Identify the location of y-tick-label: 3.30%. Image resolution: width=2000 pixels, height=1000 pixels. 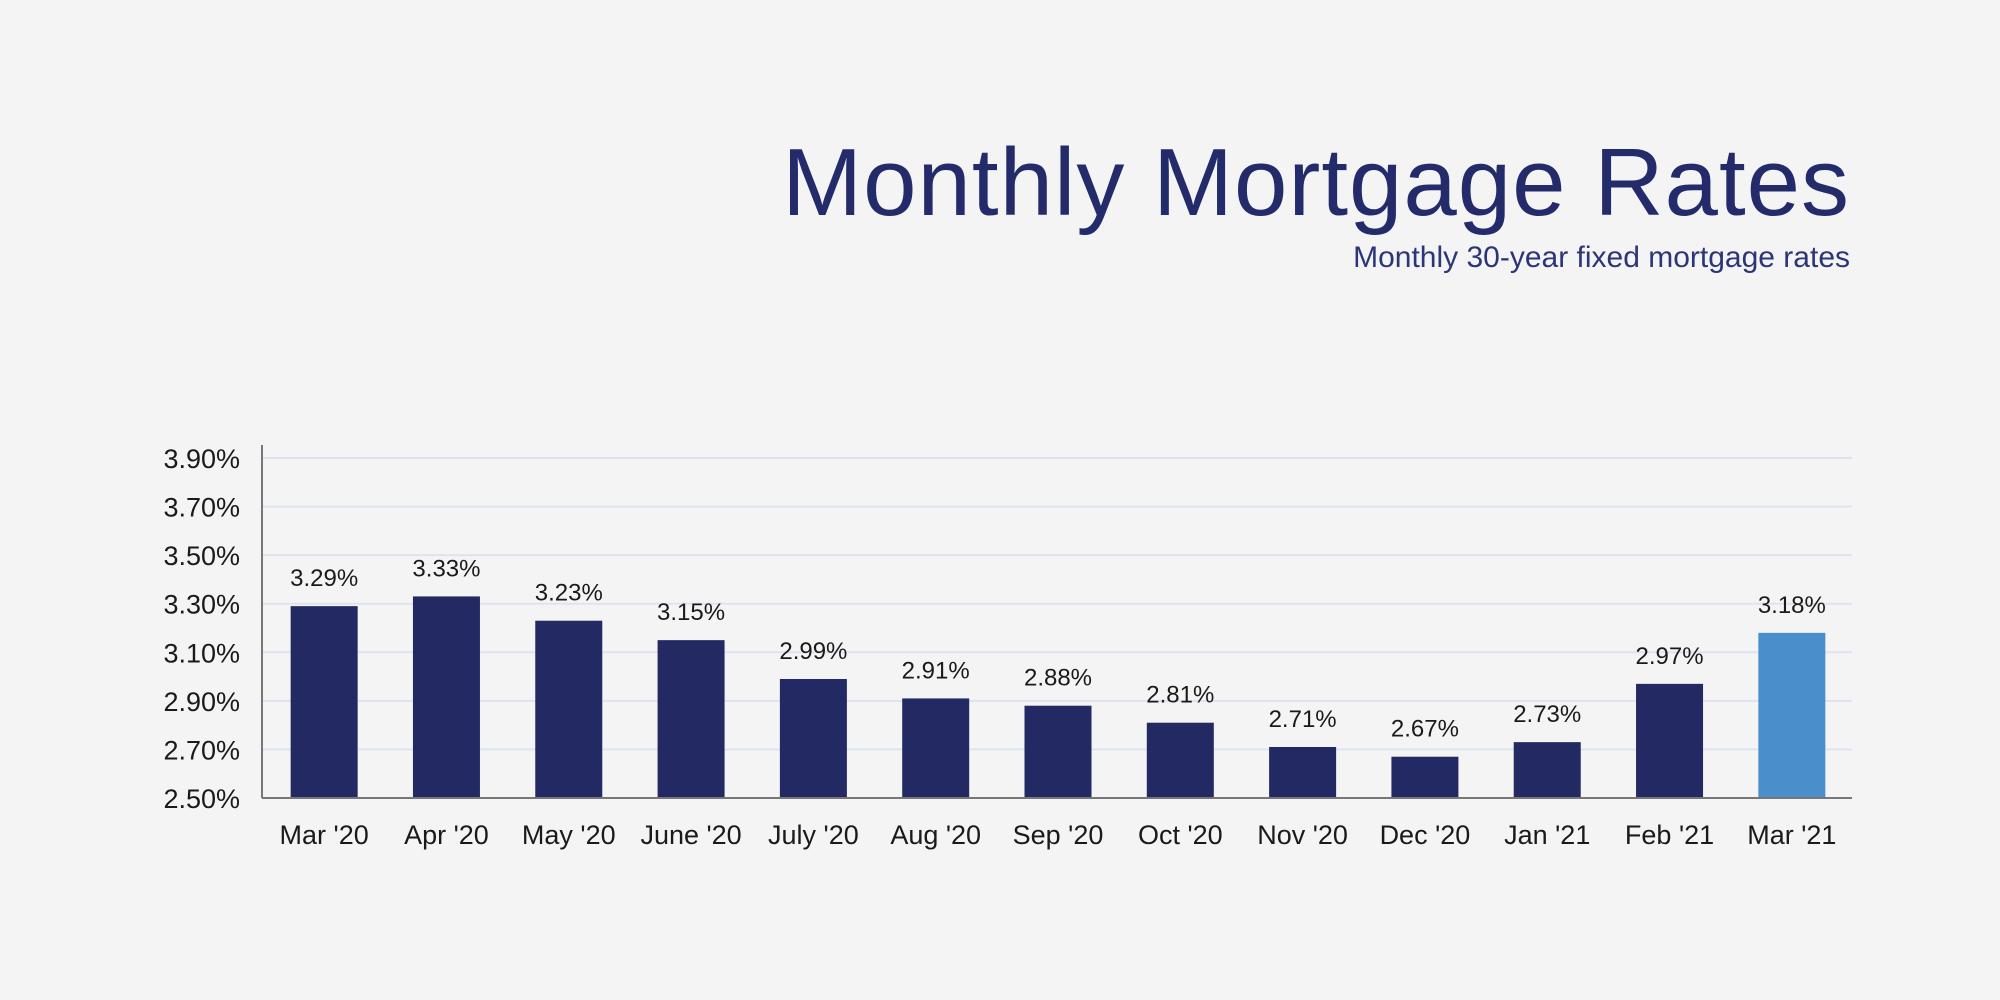
(201, 605).